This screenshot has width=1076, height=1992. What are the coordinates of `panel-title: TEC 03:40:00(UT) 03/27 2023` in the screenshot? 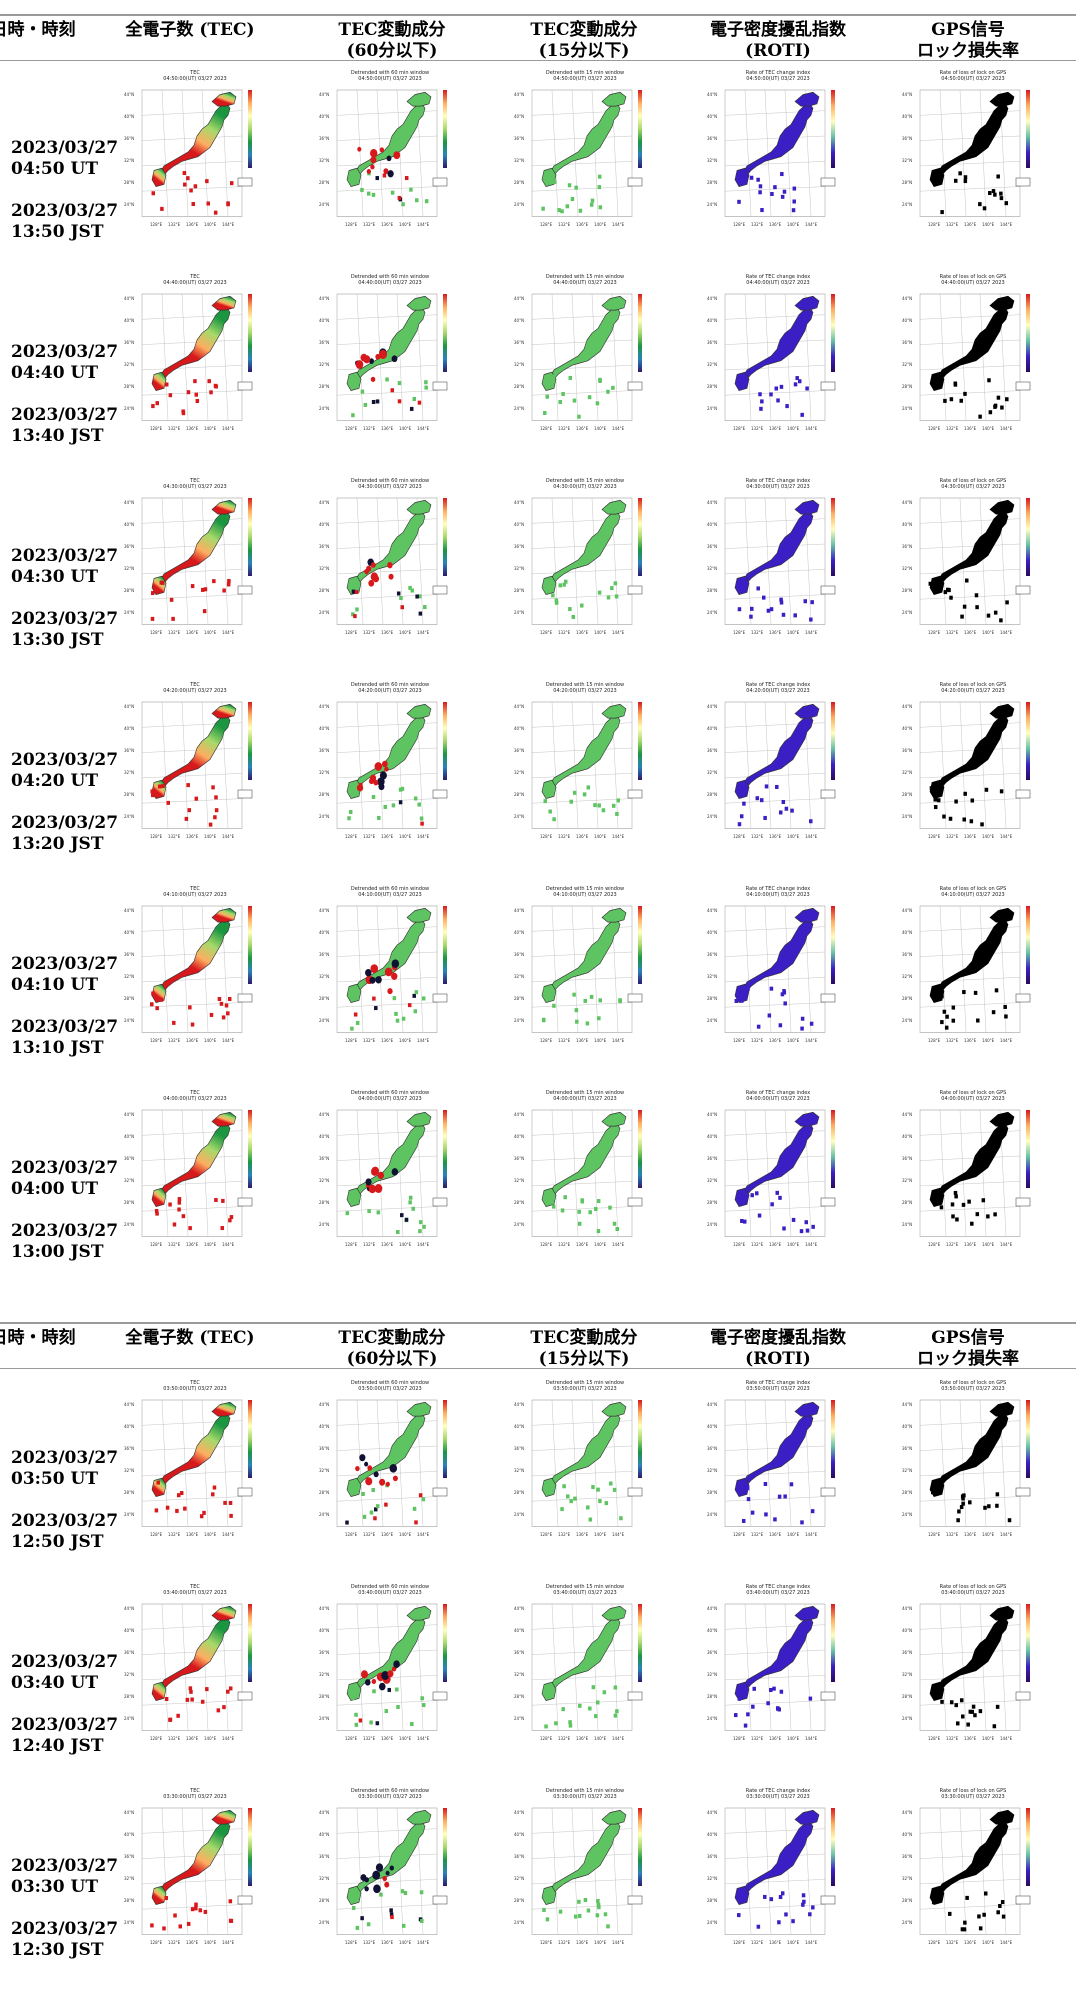 It's located at (195, 1590).